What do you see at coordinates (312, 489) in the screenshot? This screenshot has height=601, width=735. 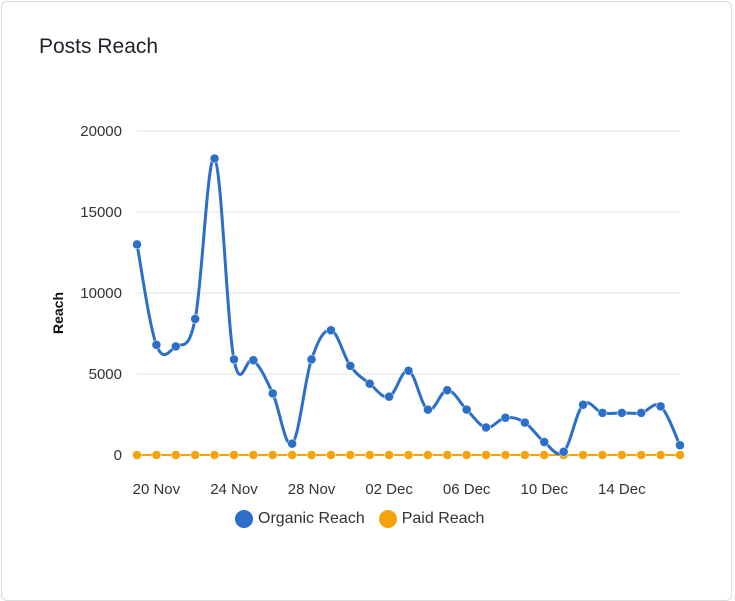 I see `x-tick-label: 28 Nov` at bounding box center [312, 489].